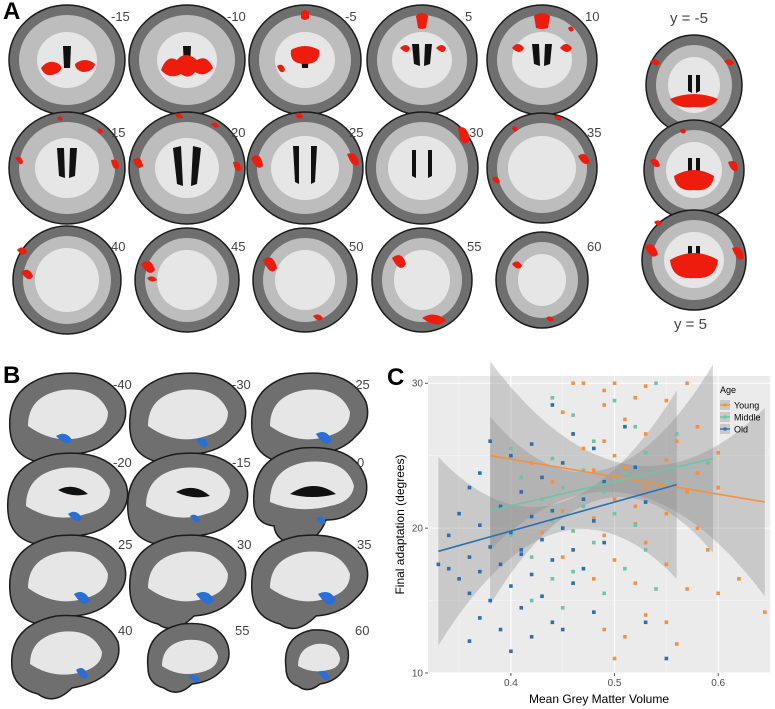 Image resolution: width=775 pixels, height=709 pixels. I want to click on axial-label-14: 60, so click(594, 246).